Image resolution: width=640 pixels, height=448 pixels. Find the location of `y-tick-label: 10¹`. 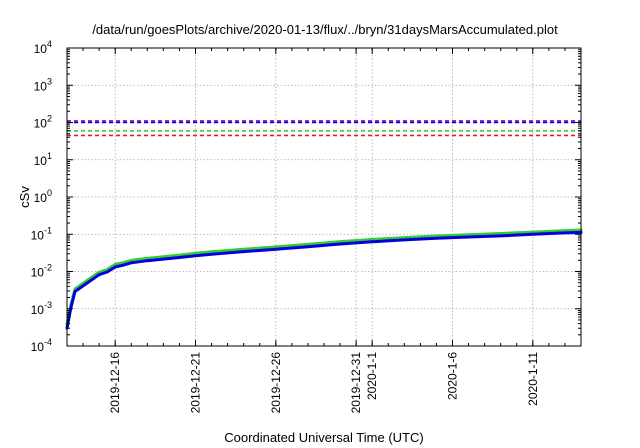

y-tick-label: 10¹ is located at coordinates (43, 159).